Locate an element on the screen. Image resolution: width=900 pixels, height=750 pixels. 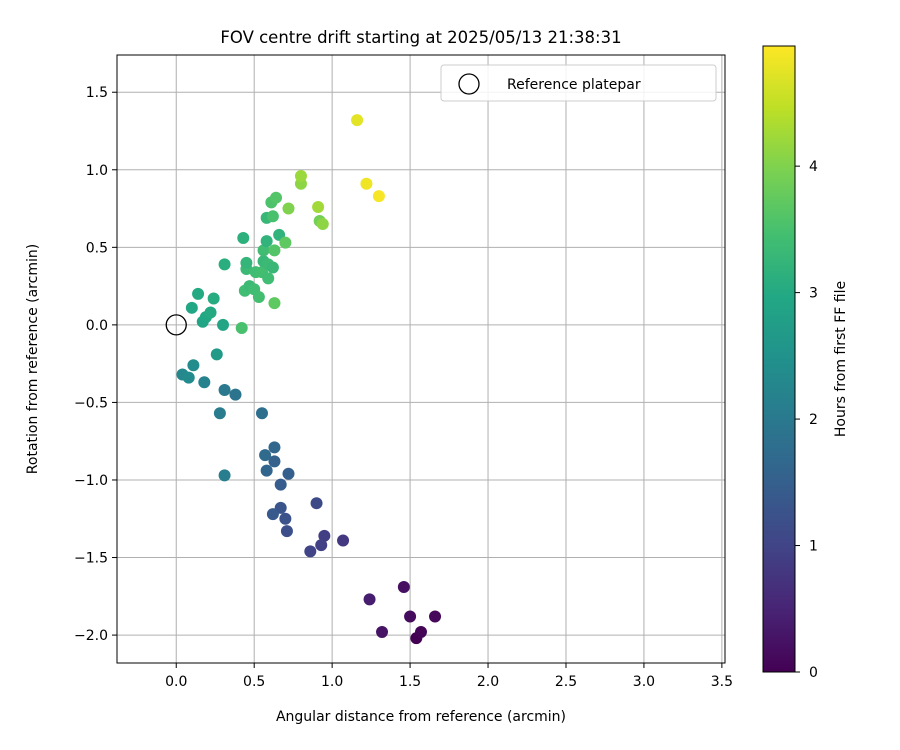
x-tick-label: 1.0 is located at coordinates (332, 682).